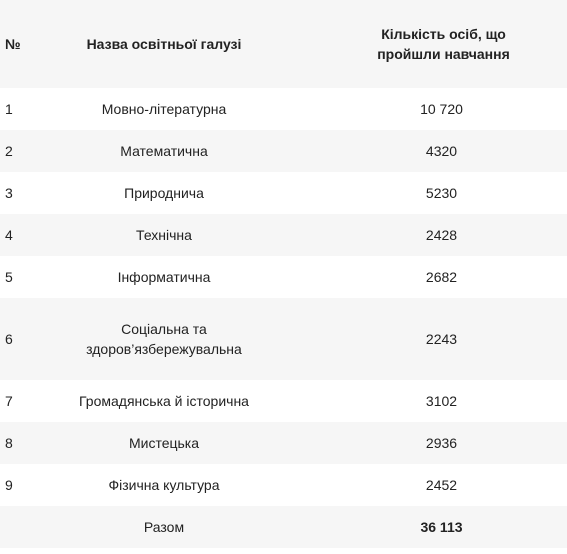  Describe the element at coordinates (164, 109) in the screenshot. I see `subject-name: Мовно-літературна` at that location.